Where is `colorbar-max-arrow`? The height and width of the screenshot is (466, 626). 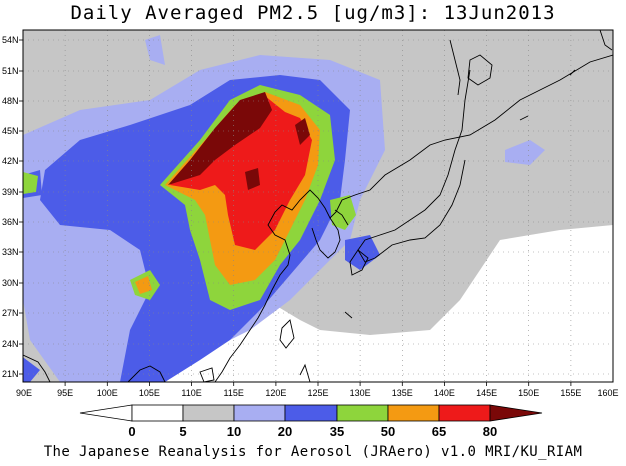
colorbar-max-arrow is located at coordinates (516, 413).